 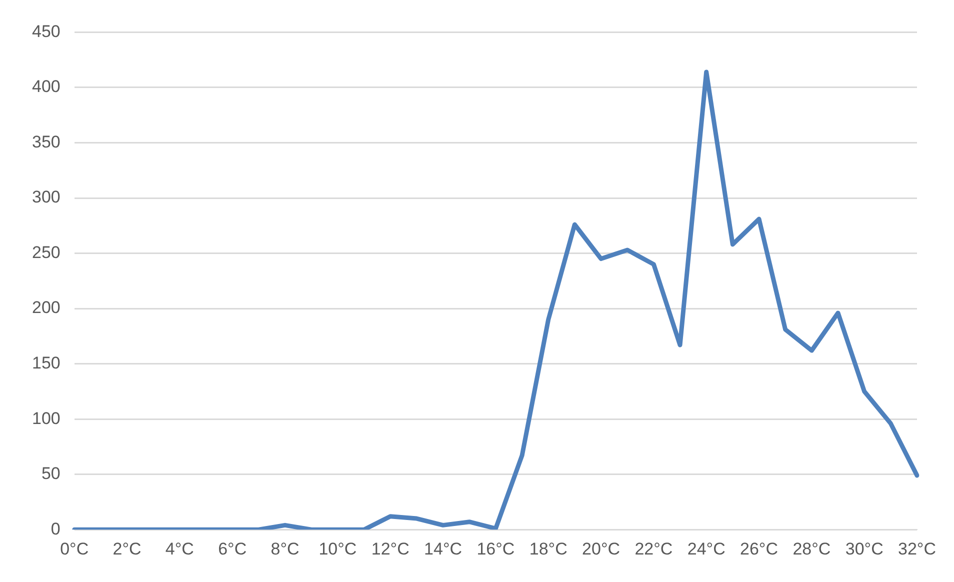 I want to click on x-tick-label: 28°C, so click(x=811, y=548).